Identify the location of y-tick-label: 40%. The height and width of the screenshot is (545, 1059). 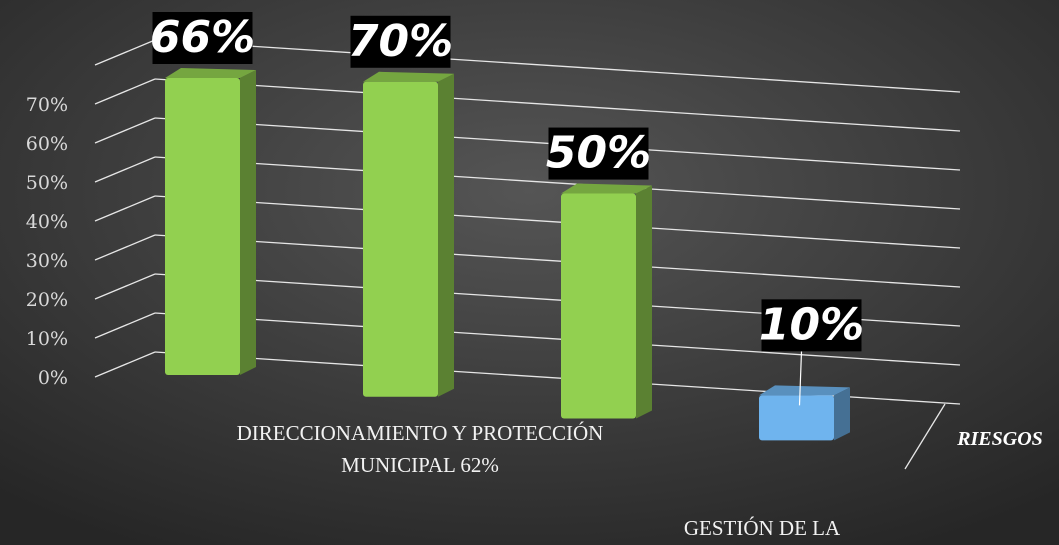
(47, 222).